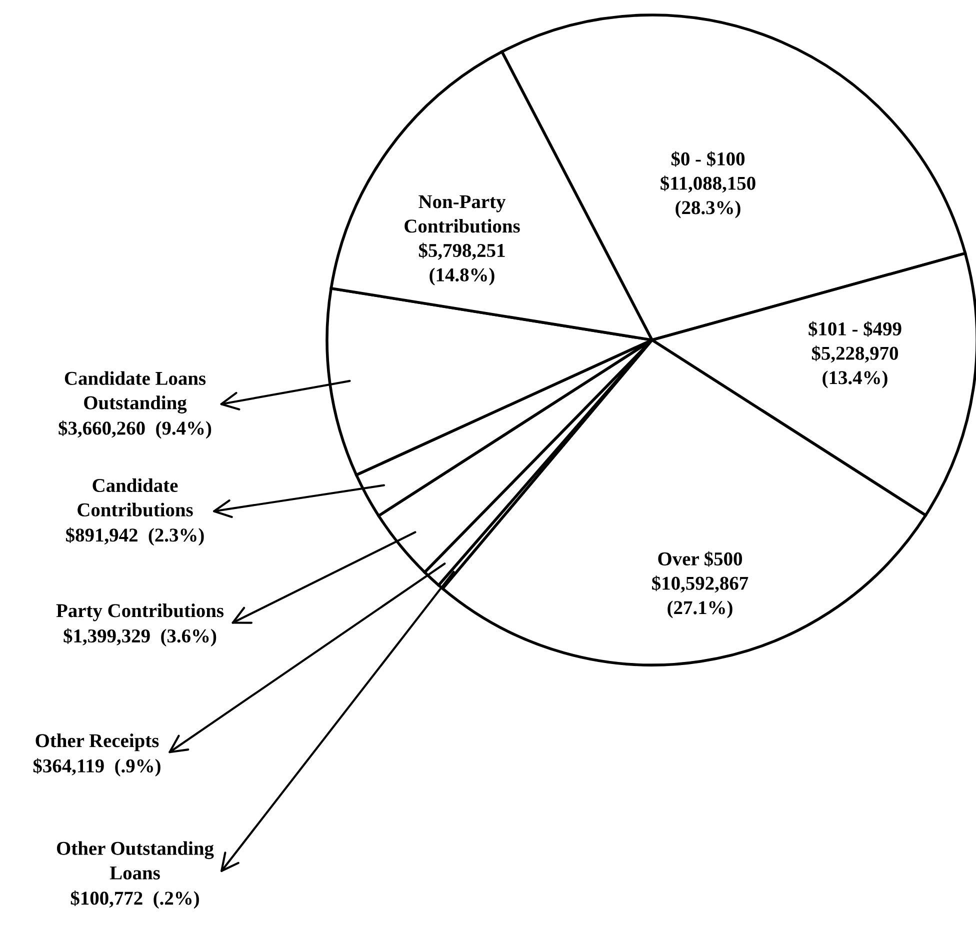 This screenshot has width=976, height=933. What do you see at coordinates (462, 214) in the screenshot?
I see `slice-label: Non-Party Contributions` at bounding box center [462, 214].